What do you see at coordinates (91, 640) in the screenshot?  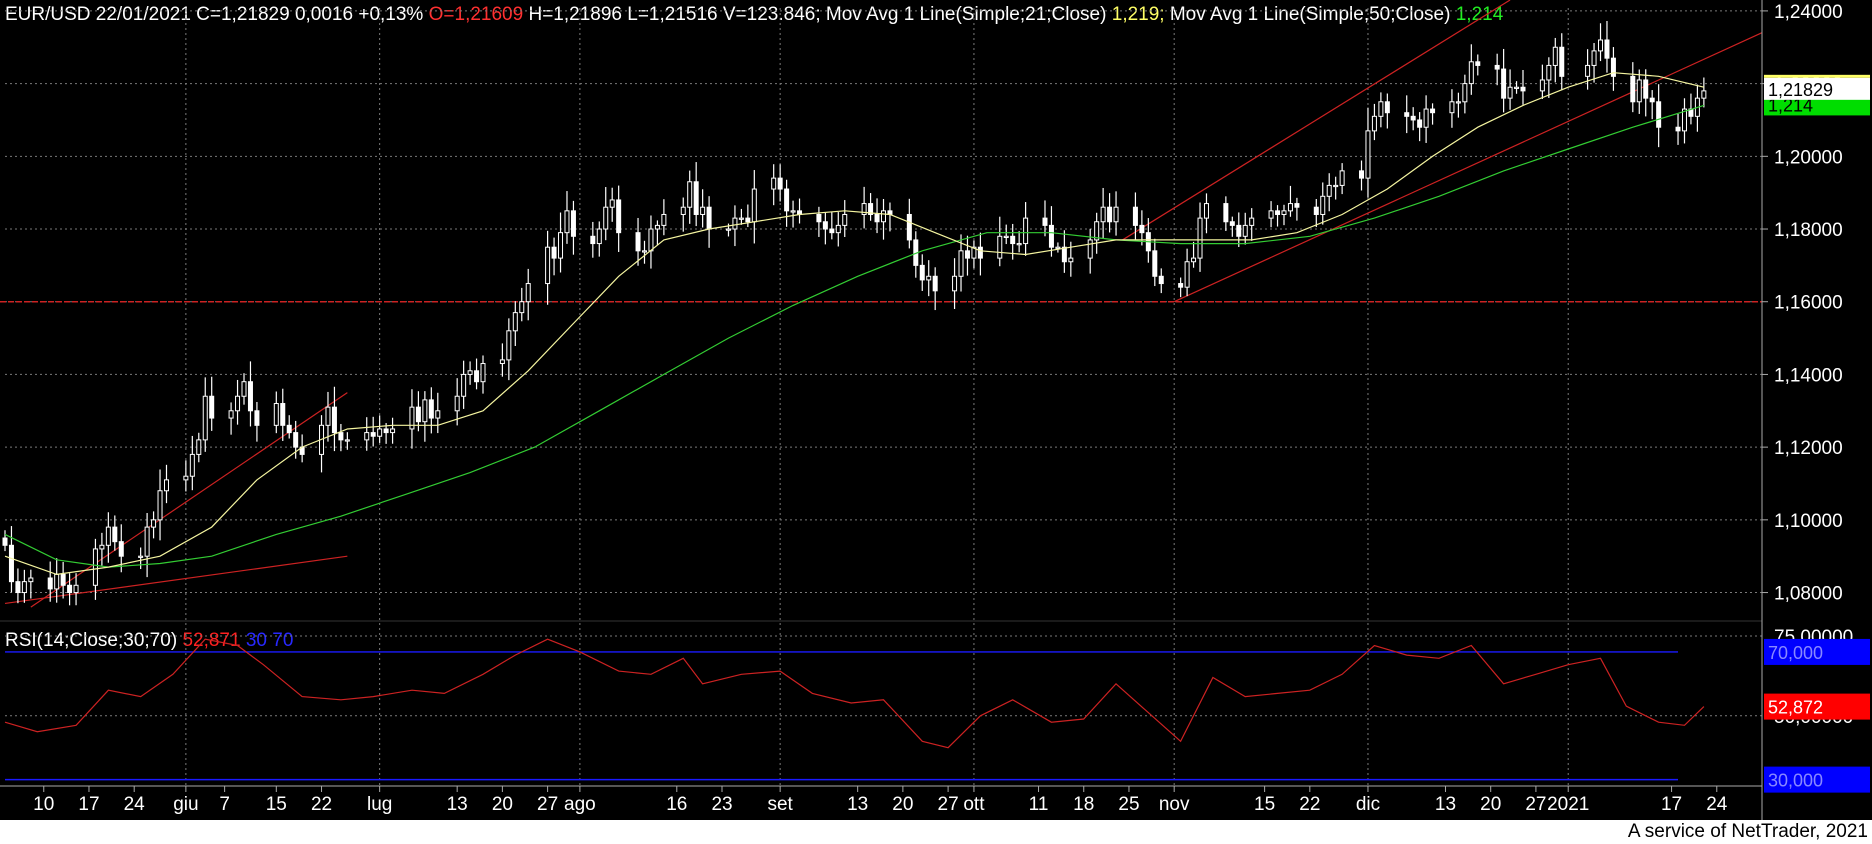 I see `rsi-label: RSI(14;Close;30;70)` at bounding box center [91, 640].